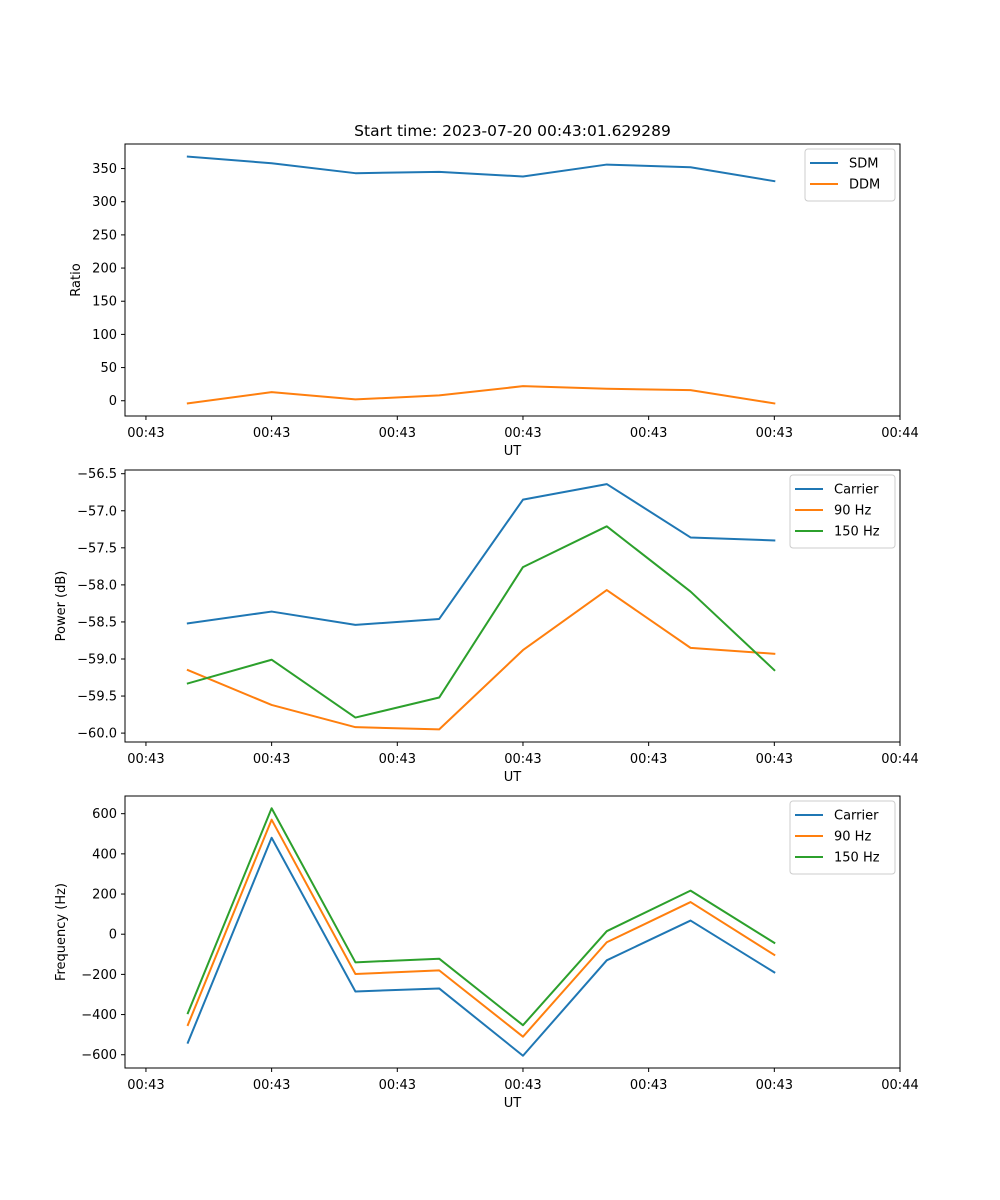  What do you see at coordinates (61, 606) in the screenshot?
I see `y-axis-label: Power (dB)` at bounding box center [61, 606].